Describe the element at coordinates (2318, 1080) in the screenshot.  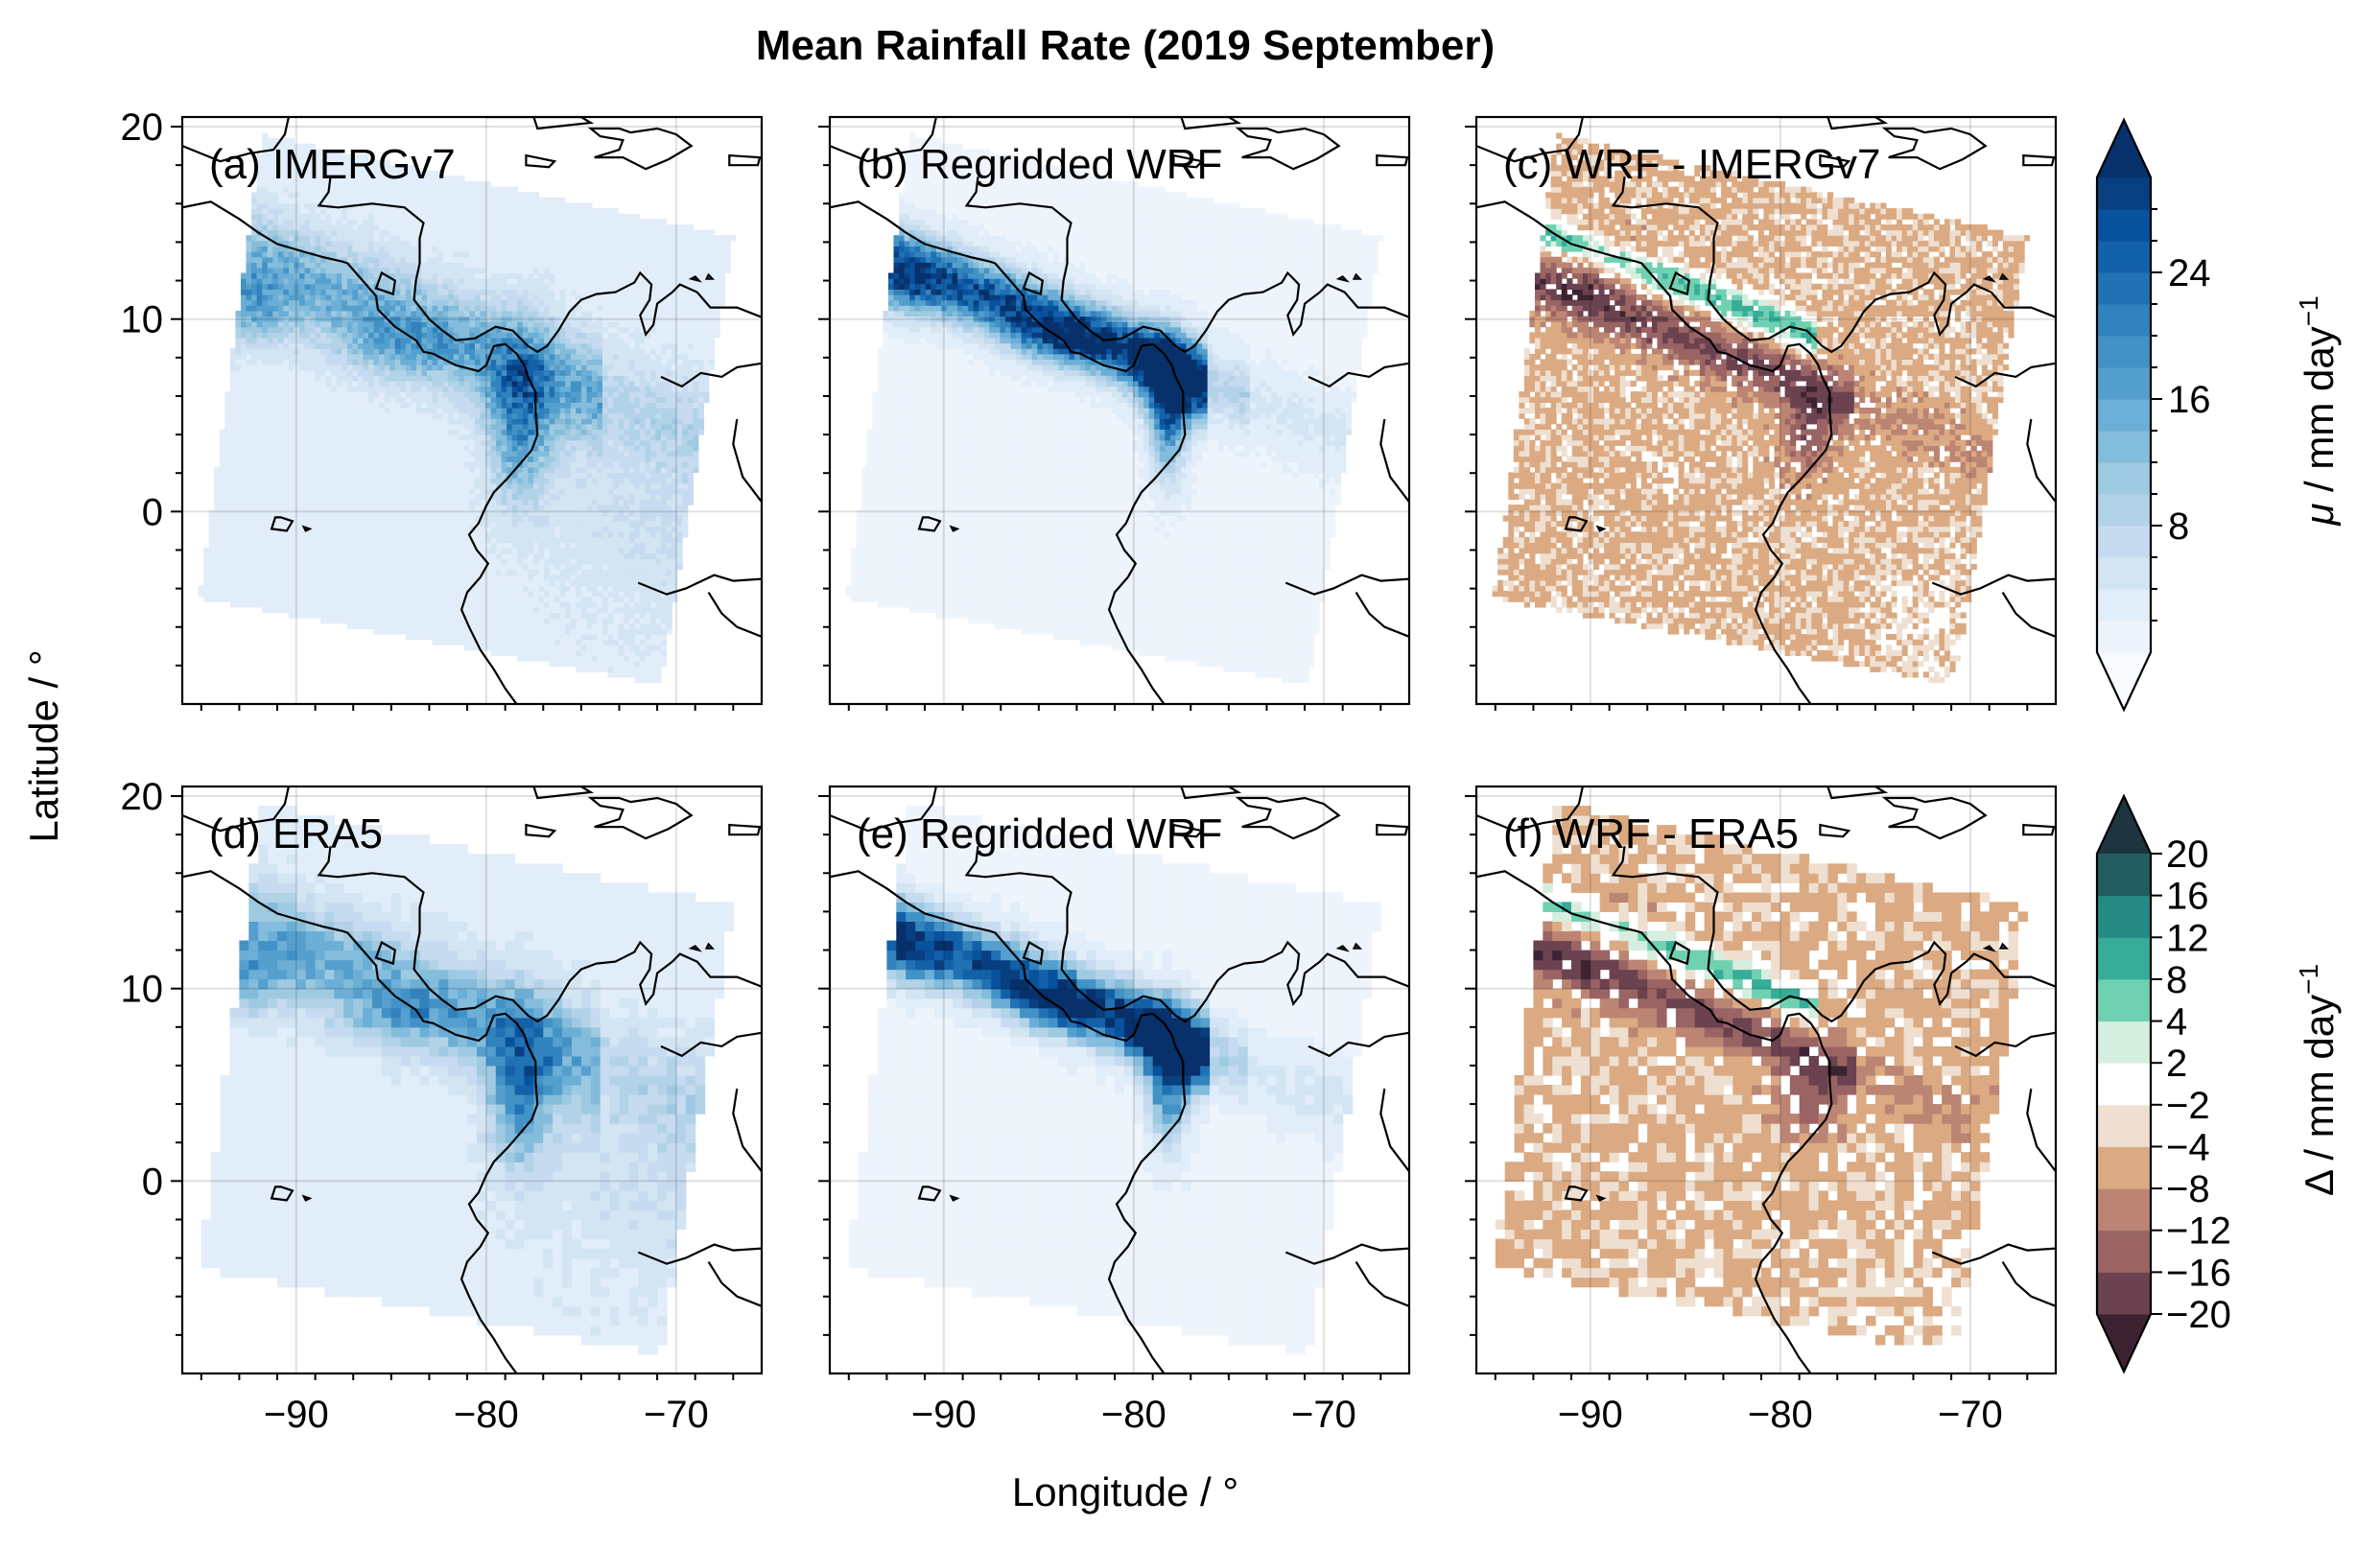
I see `difference-colorbar-label: Δ / mm day−1` at that location.